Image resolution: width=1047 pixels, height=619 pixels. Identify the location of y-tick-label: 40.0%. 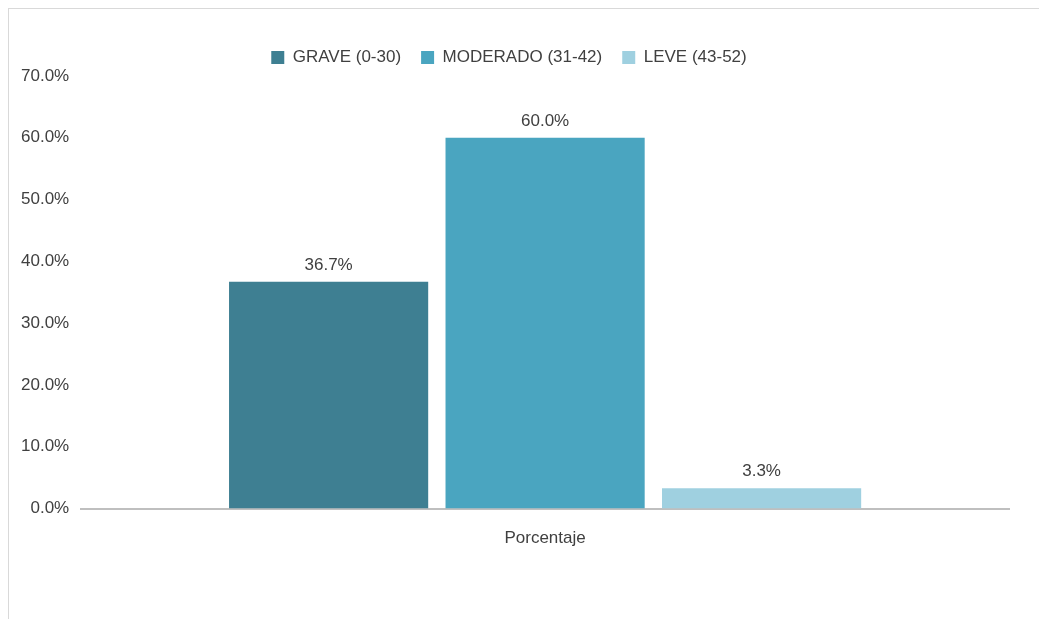
(45, 261).